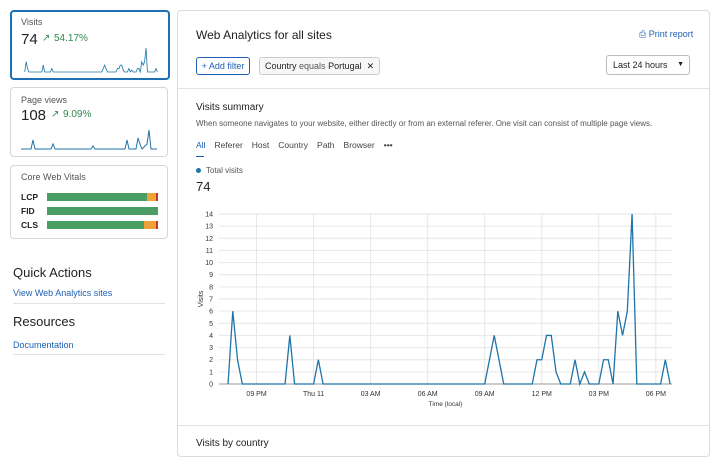  What do you see at coordinates (209, 215) in the screenshot?
I see `y-tick-label: 14` at bounding box center [209, 215].